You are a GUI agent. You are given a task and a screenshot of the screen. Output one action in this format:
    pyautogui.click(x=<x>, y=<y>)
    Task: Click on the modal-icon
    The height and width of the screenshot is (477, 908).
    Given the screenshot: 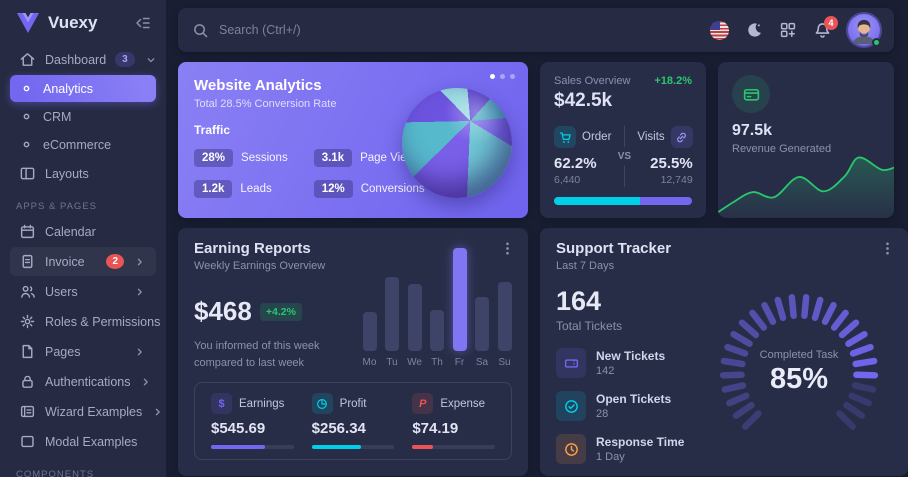 What is the action you would take?
    pyautogui.click(x=27, y=441)
    